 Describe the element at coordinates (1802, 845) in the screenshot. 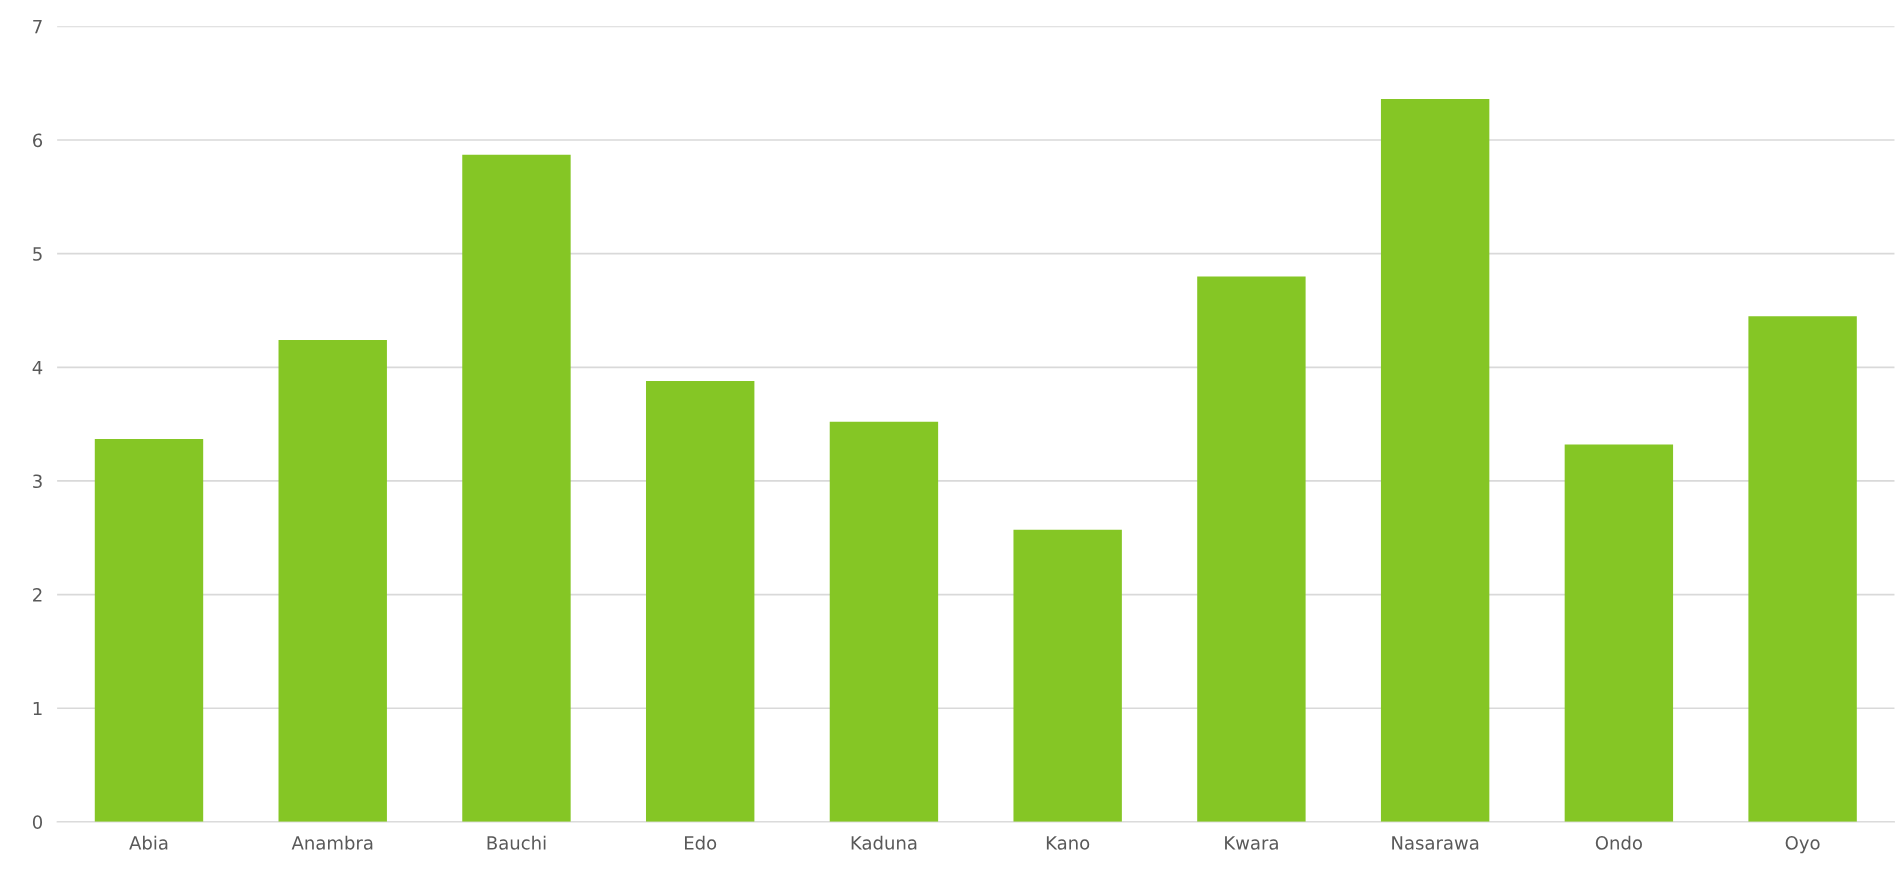

I see `x-tick-label: Oyo` at that location.